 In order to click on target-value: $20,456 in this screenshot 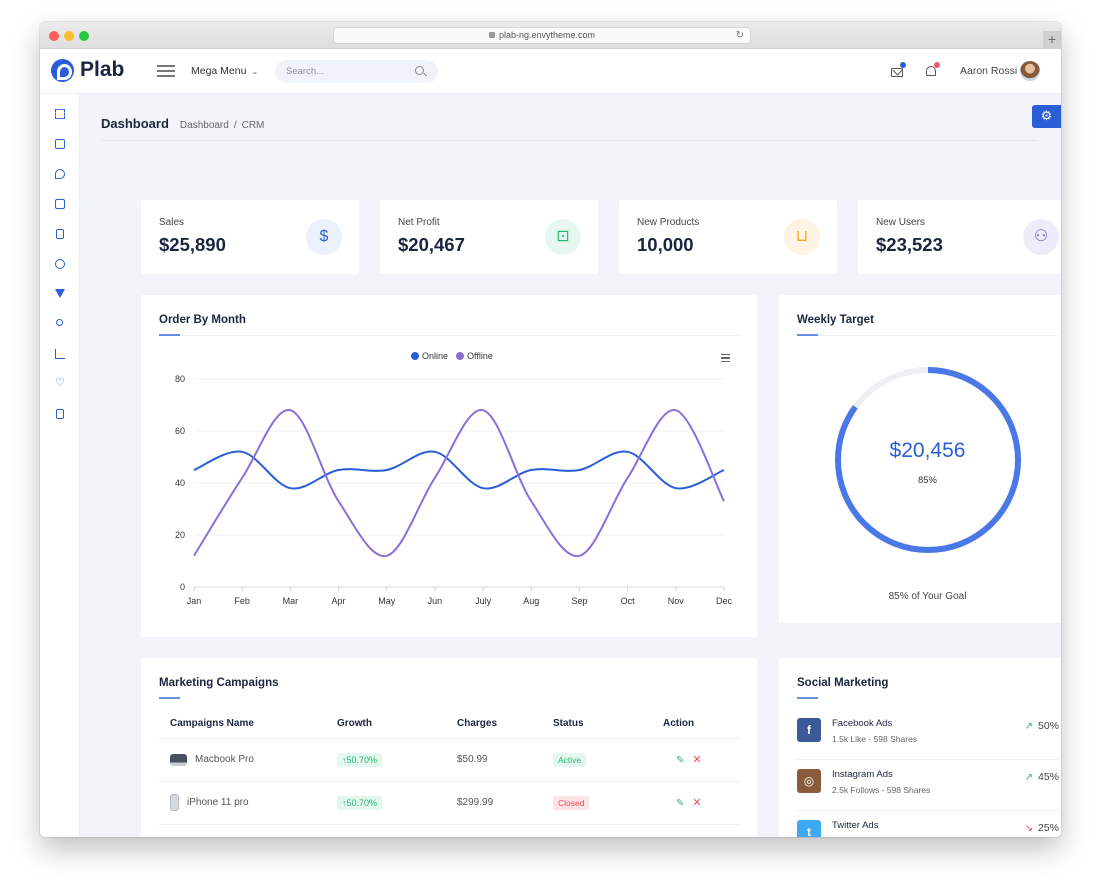, I will do `click(927, 450)`.